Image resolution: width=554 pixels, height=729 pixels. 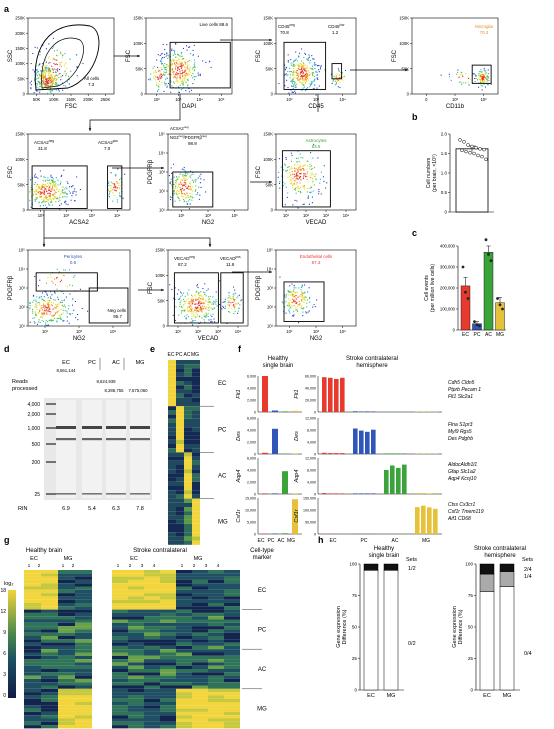 I want to click on gate-label-base: ACSA2, so click(x=177, y=128).